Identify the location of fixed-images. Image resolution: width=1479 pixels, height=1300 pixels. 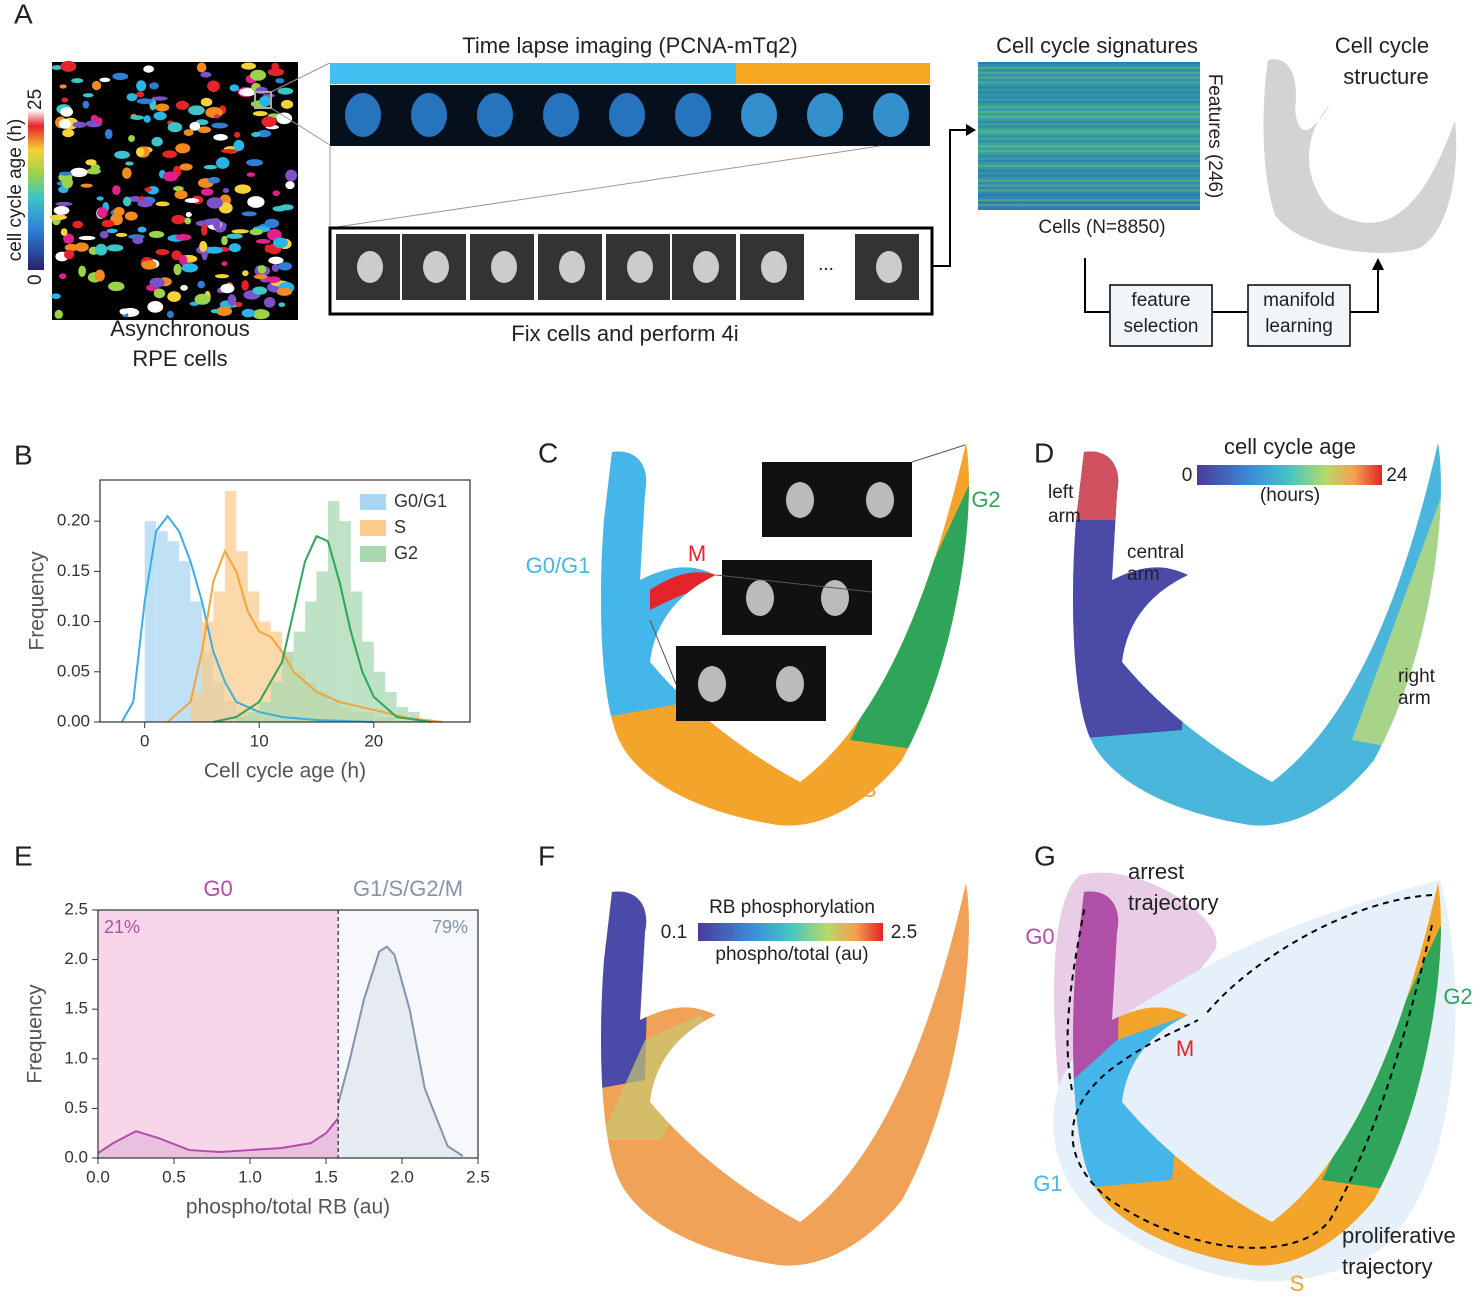
(627, 267).